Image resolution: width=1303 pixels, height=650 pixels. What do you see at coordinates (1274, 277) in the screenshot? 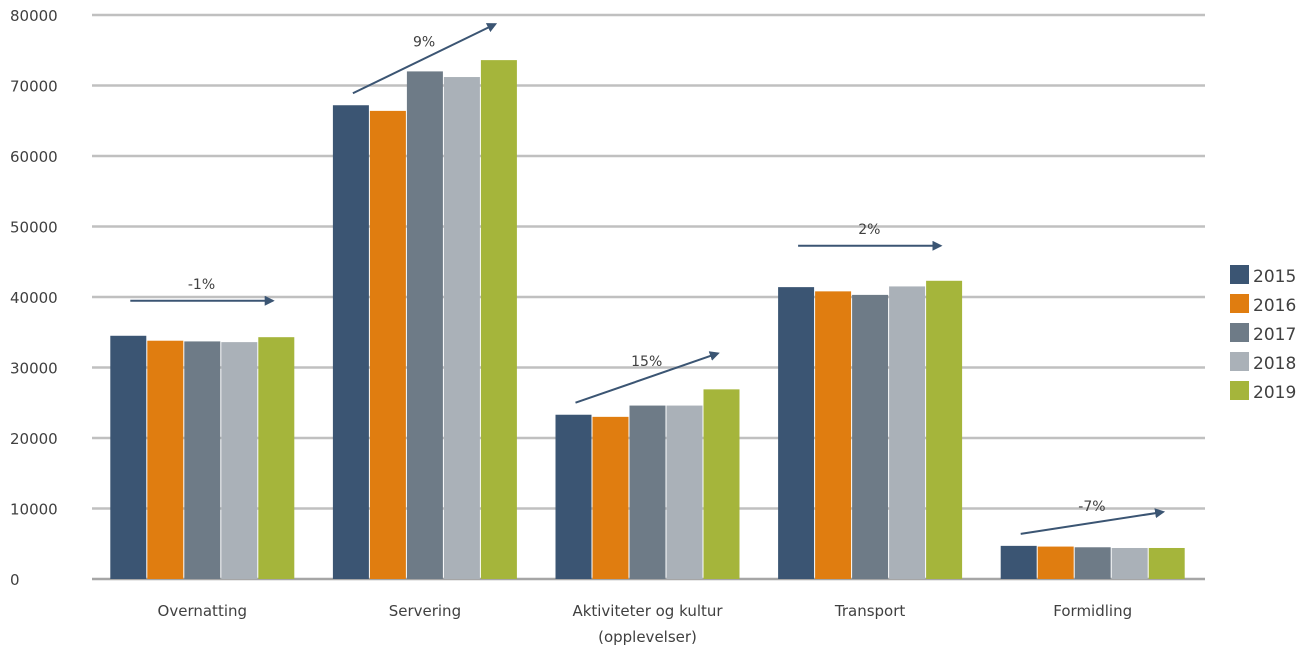
I see `legend-label: 2015` at bounding box center [1274, 277].